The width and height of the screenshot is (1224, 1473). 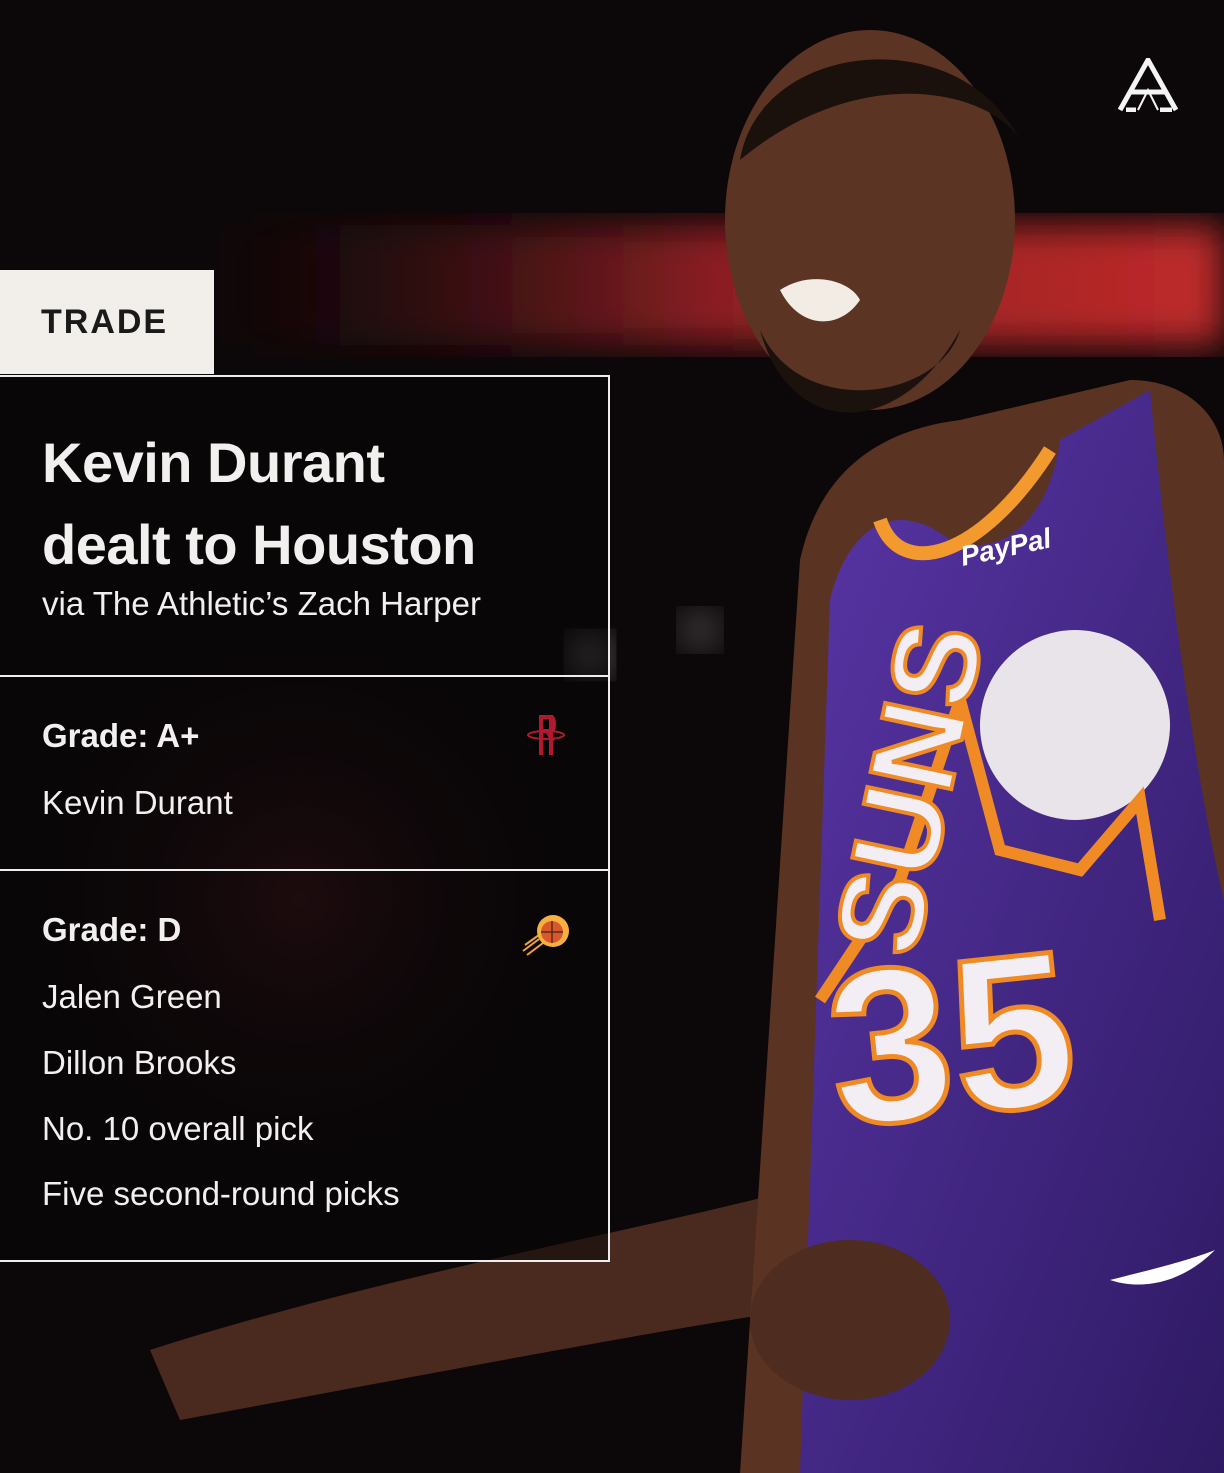 What do you see at coordinates (137, 802) in the screenshot?
I see `asset-item: Kevin Durant` at bounding box center [137, 802].